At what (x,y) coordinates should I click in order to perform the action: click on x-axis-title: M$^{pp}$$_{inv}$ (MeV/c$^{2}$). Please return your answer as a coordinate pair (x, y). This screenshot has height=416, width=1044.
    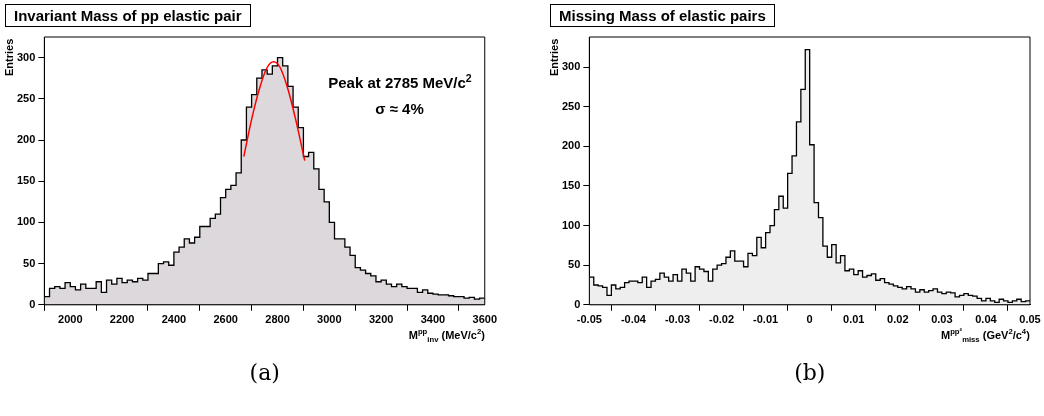
    Looking at the image, I should click on (446, 335).